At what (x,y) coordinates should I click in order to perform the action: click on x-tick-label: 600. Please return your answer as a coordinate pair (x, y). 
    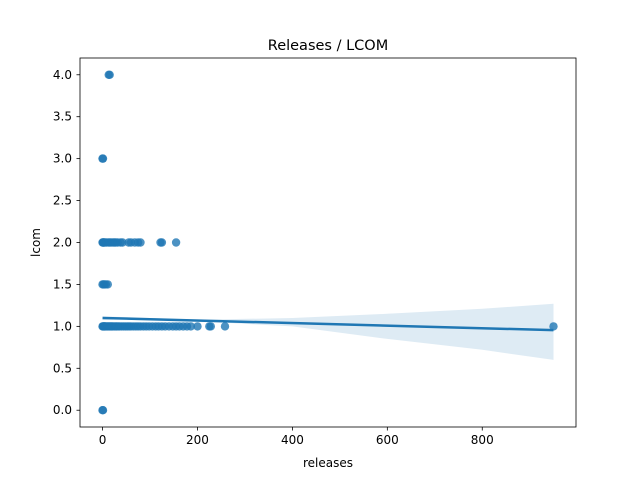
    Looking at the image, I should click on (387, 440).